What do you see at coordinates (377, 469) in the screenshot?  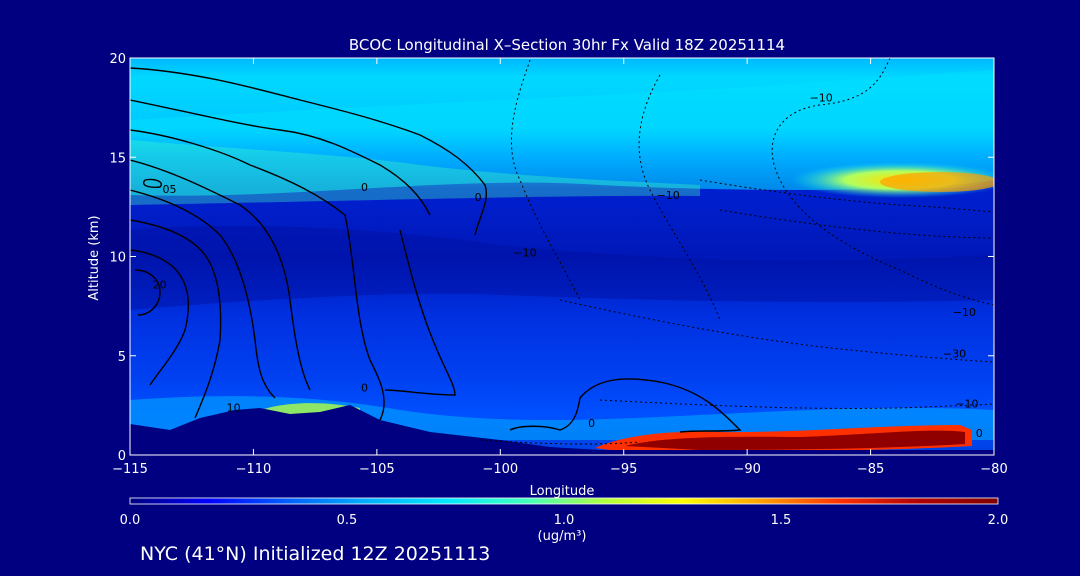 I see `x-tick-label: −105` at bounding box center [377, 469].